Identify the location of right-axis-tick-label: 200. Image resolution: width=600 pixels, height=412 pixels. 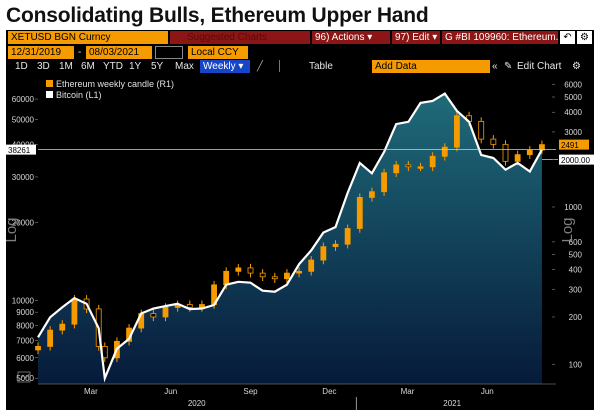
(576, 317).